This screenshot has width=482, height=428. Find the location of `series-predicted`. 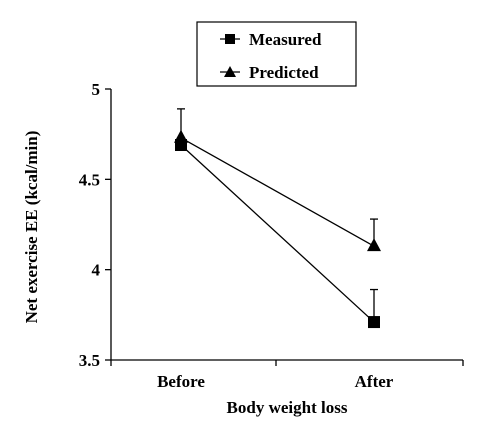

series-predicted is located at coordinates (277, 180).